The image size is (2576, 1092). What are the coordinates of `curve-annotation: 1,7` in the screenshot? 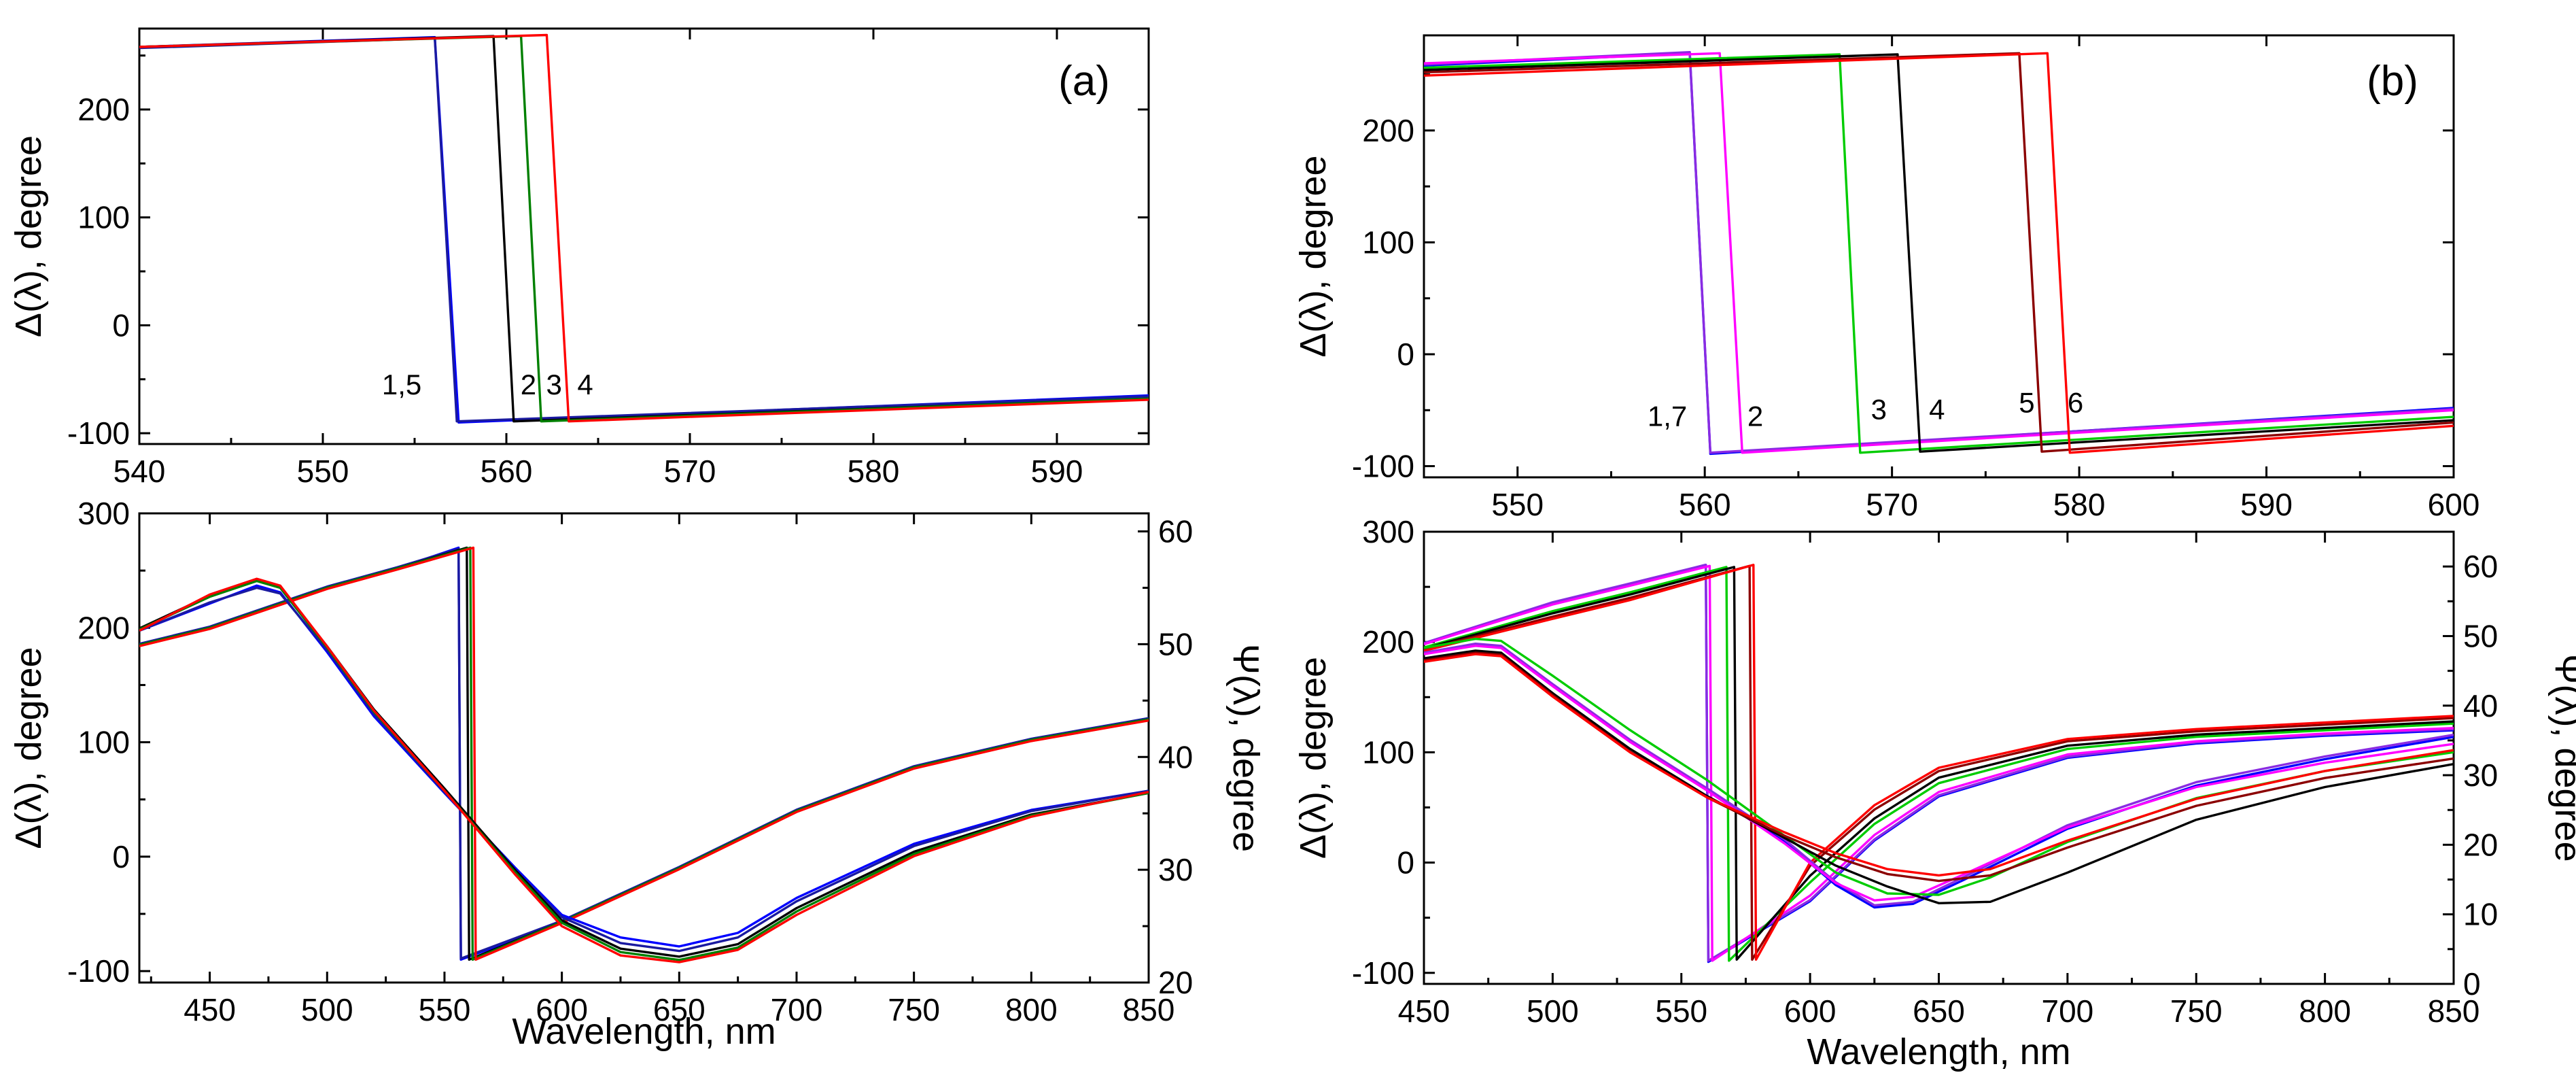 It's located at (1667, 416).